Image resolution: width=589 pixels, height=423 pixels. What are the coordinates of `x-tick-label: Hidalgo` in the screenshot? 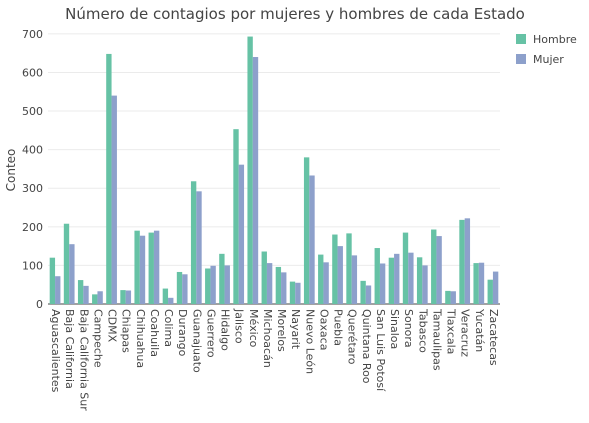 It's located at (225, 330).